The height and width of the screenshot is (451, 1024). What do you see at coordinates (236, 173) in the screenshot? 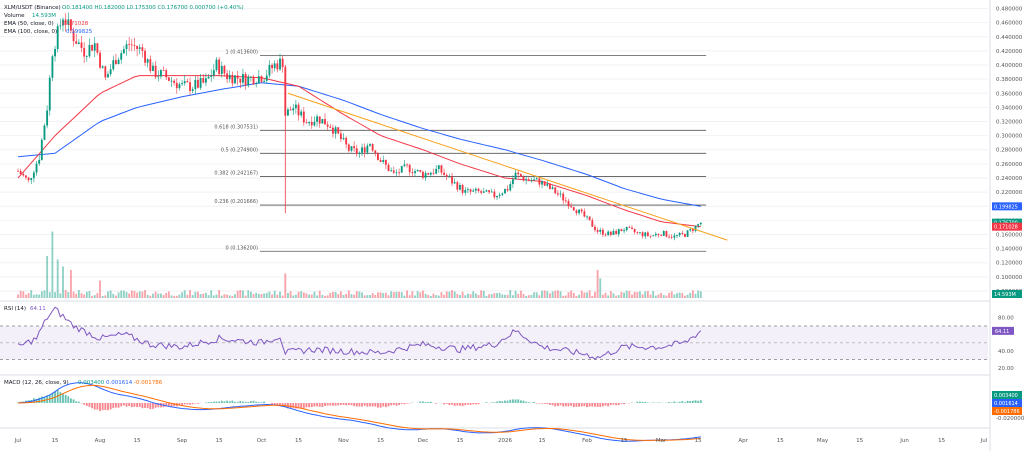
I see `fib-level-label: 0.382 (0.242167)` at bounding box center [236, 173].